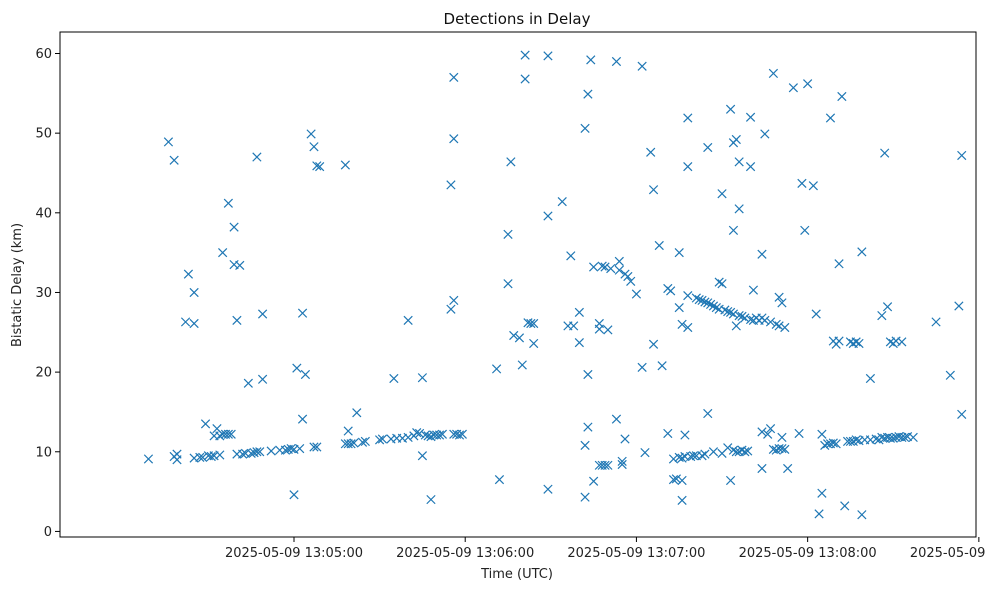 The height and width of the screenshot is (590, 989). Describe the element at coordinates (517, 19) in the screenshot. I see `chart-title: Detections in Delay` at that location.